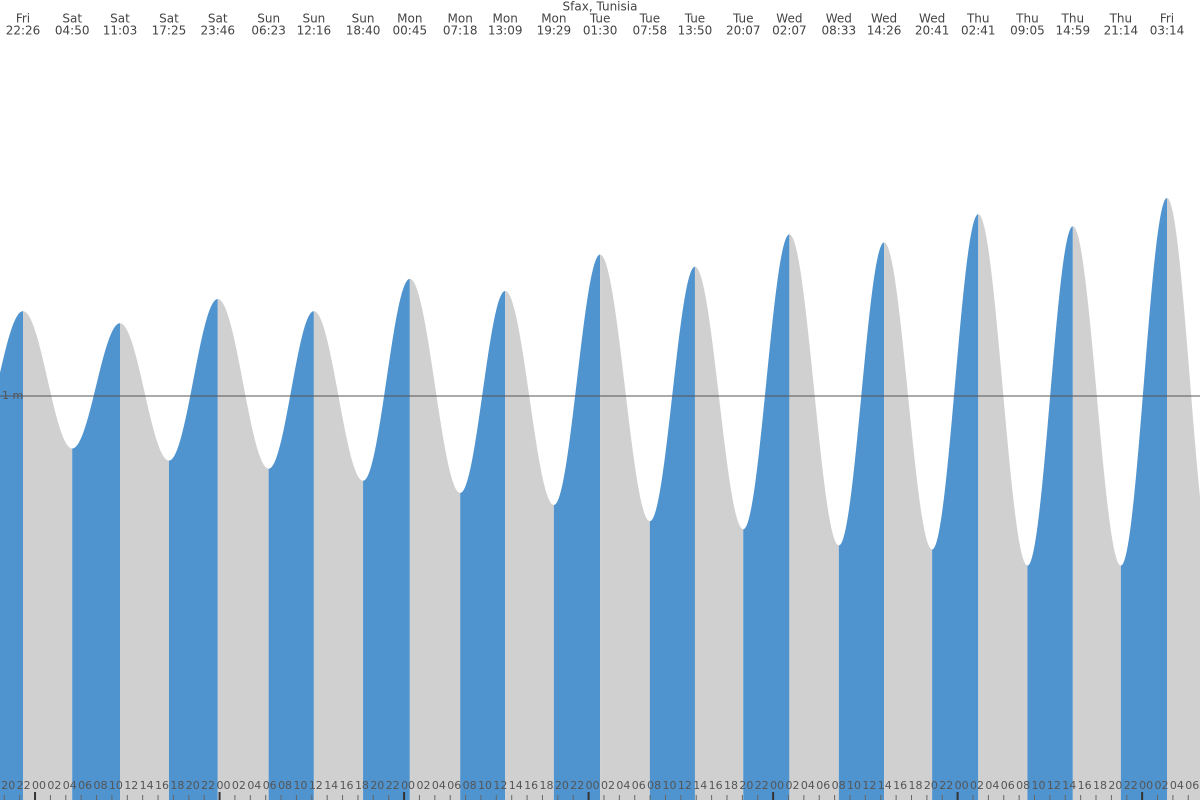  I want to click on extreme-time: 00:45, so click(410, 31).